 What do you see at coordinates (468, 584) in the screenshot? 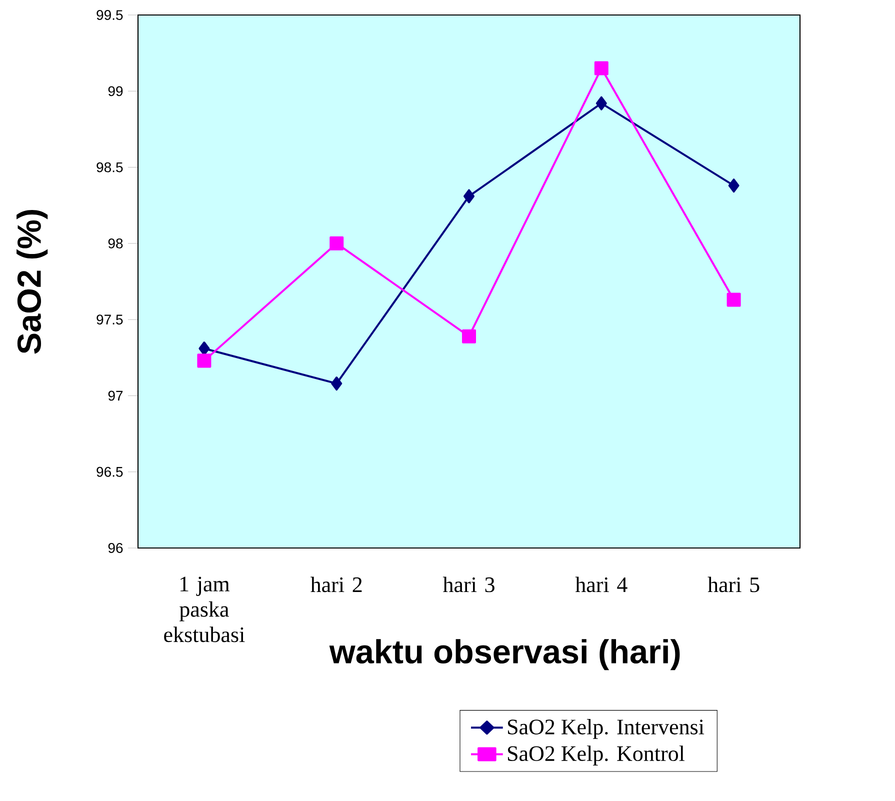
I see `x-tick-label: hari 3` at bounding box center [468, 584].